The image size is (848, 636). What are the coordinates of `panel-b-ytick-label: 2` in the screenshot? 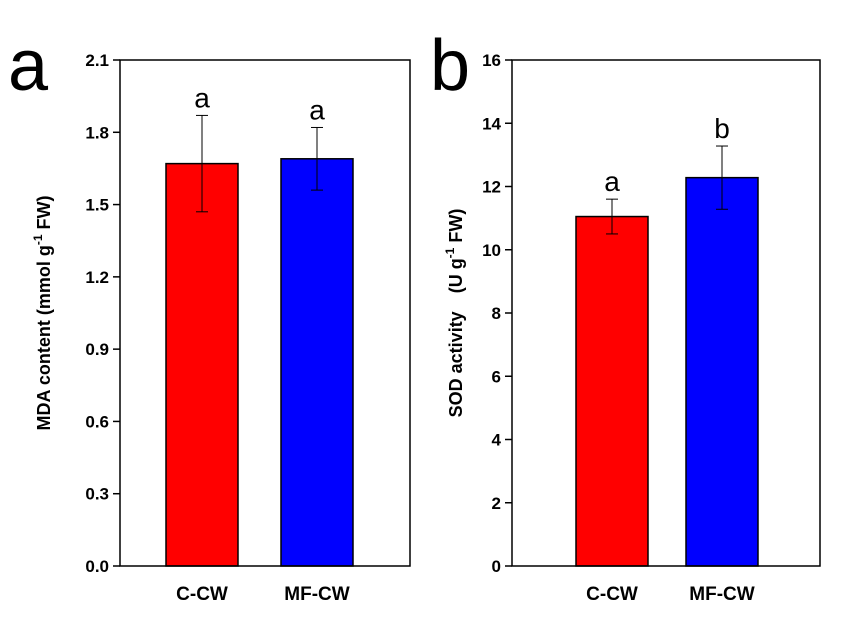 It's located at (496, 503).